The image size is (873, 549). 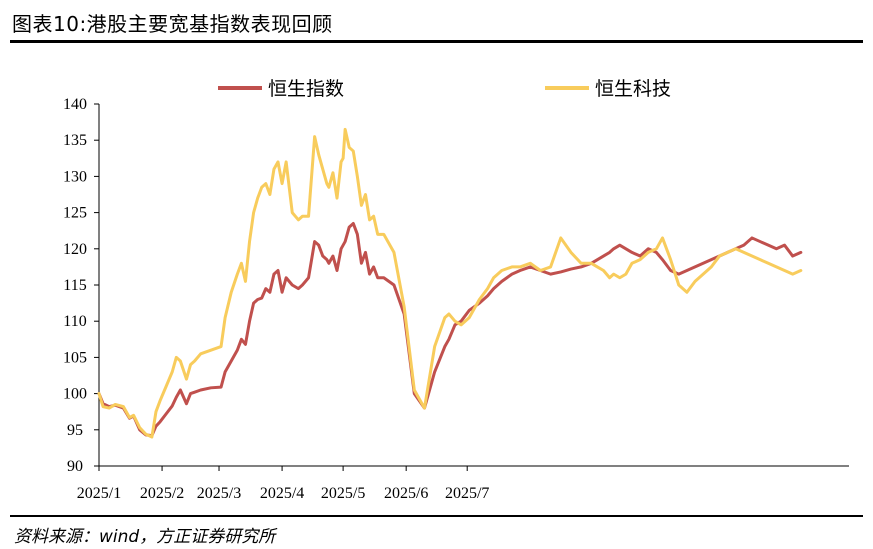 What do you see at coordinates (99, 493) in the screenshot?
I see `x-tick-label: 2025/1` at bounding box center [99, 493].